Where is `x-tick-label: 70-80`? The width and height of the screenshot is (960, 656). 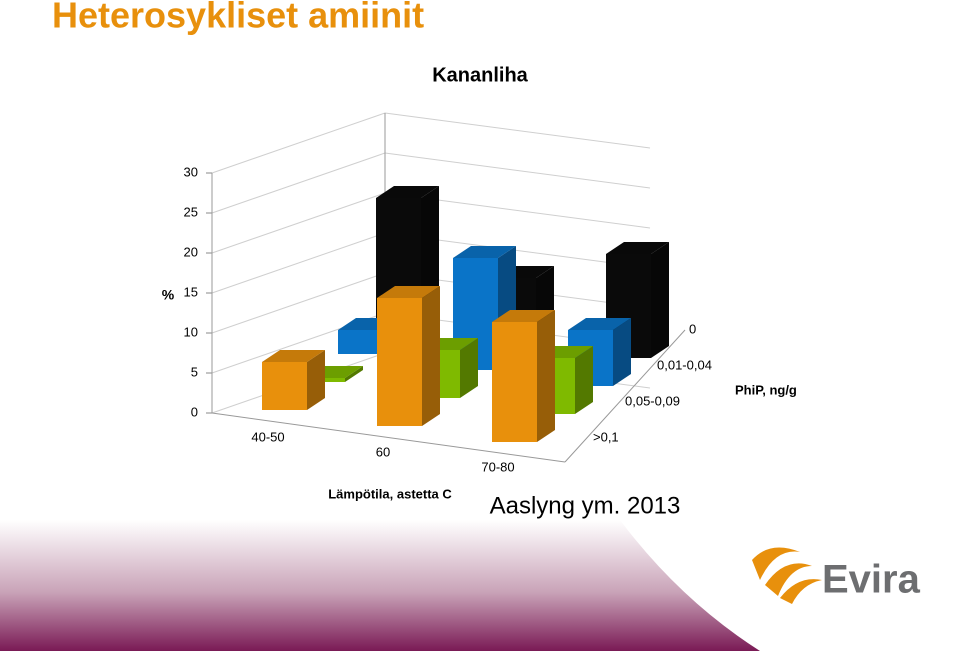 x-tick-label: 70-80 is located at coordinates (497, 466).